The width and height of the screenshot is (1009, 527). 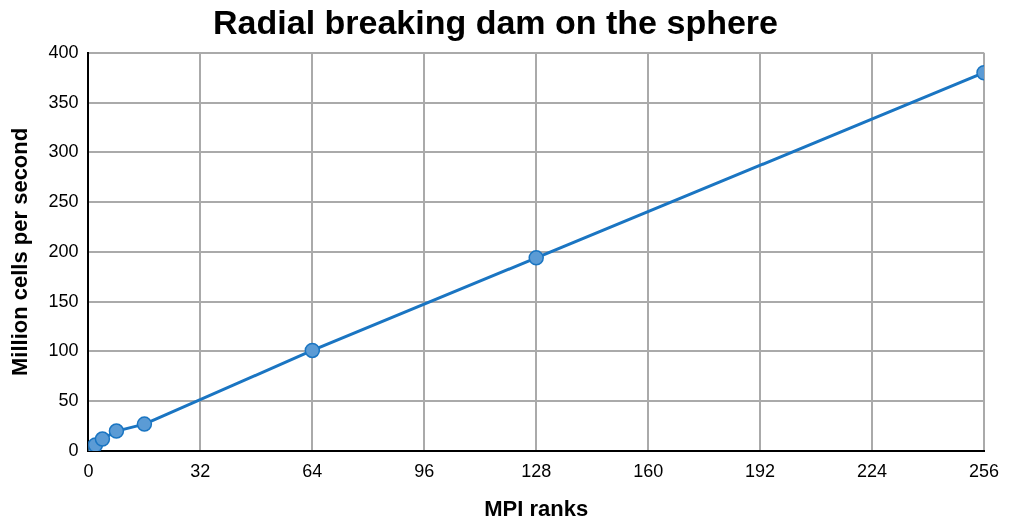 What do you see at coordinates (495, 21) in the screenshot?
I see `chart-title: Radial breaking dam on the sphere` at bounding box center [495, 21].